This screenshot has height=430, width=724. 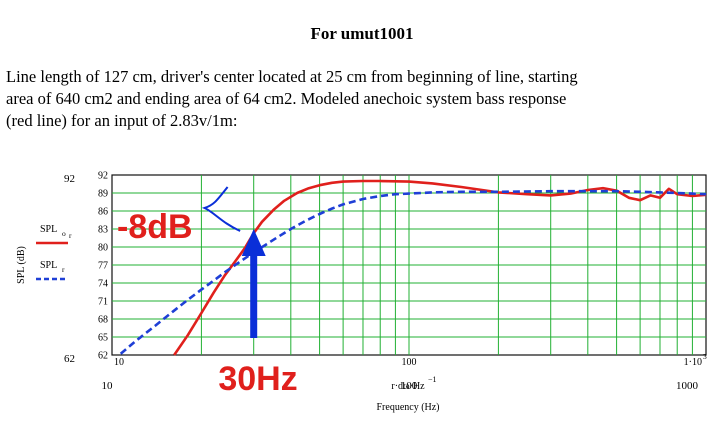 I want to click on y-tick-label: 89, so click(x=103, y=194).